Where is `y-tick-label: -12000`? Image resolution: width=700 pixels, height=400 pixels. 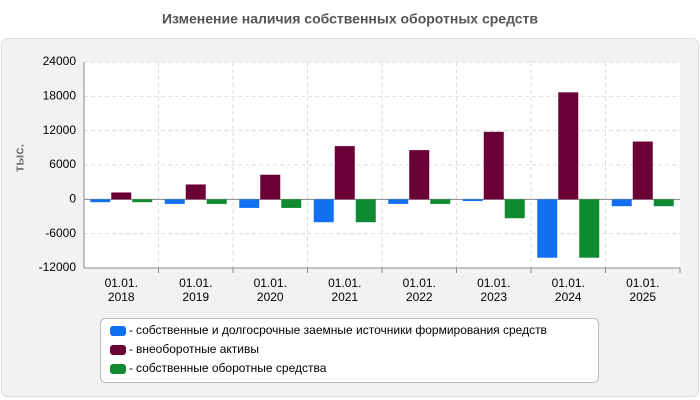 y-tick-label: -12000 is located at coordinates (58, 267).